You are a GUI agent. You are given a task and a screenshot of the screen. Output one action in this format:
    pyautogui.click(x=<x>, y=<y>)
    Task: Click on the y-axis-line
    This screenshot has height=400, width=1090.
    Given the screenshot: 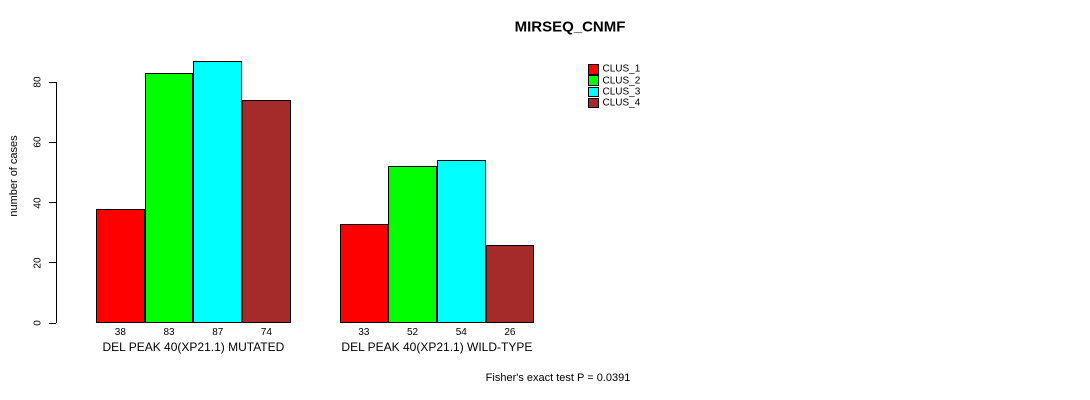 What is the action you would take?
    pyautogui.click(x=56, y=202)
    